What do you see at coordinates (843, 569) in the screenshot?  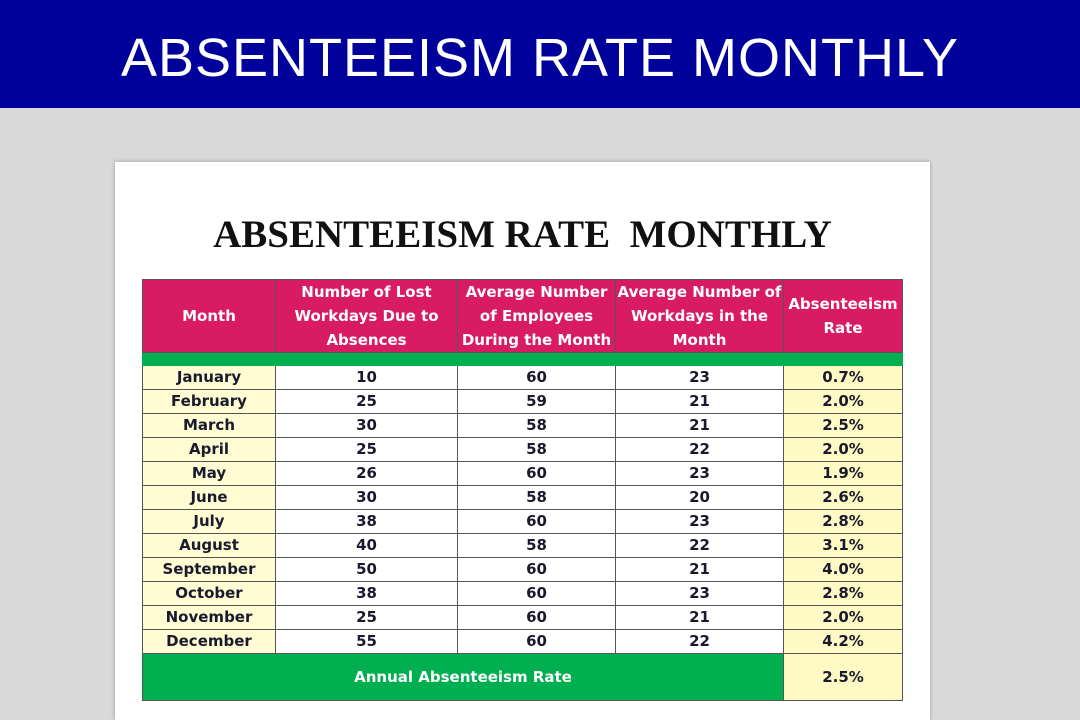 I see `value-cell: 4.0%` at bounding box center [843, 569].